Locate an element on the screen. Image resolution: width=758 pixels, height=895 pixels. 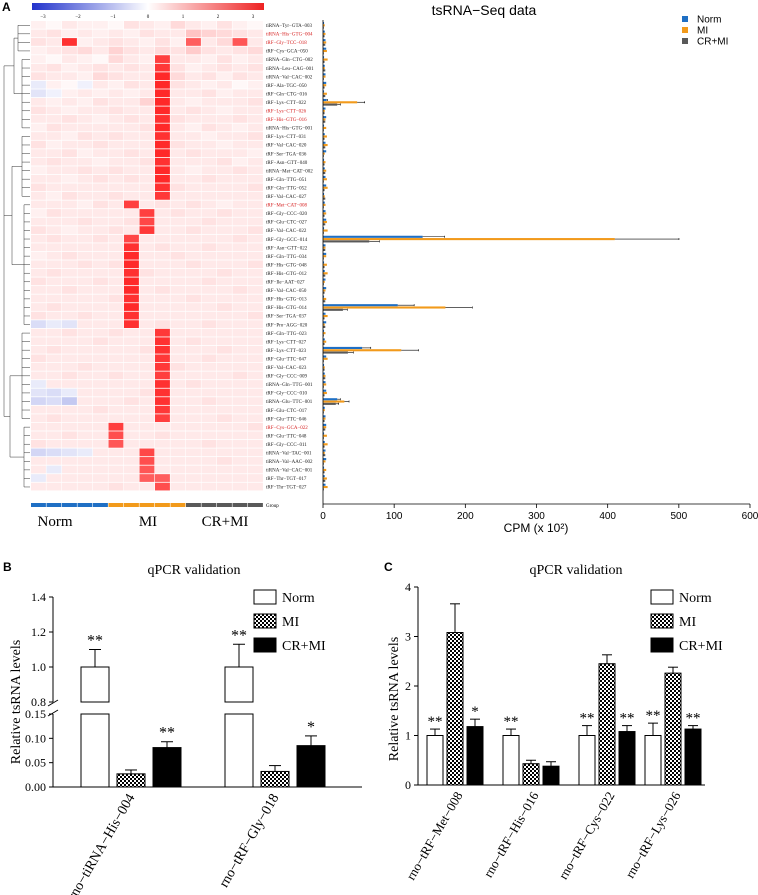
y-tick-label: 0.00 is located at coordinates (35, 787).